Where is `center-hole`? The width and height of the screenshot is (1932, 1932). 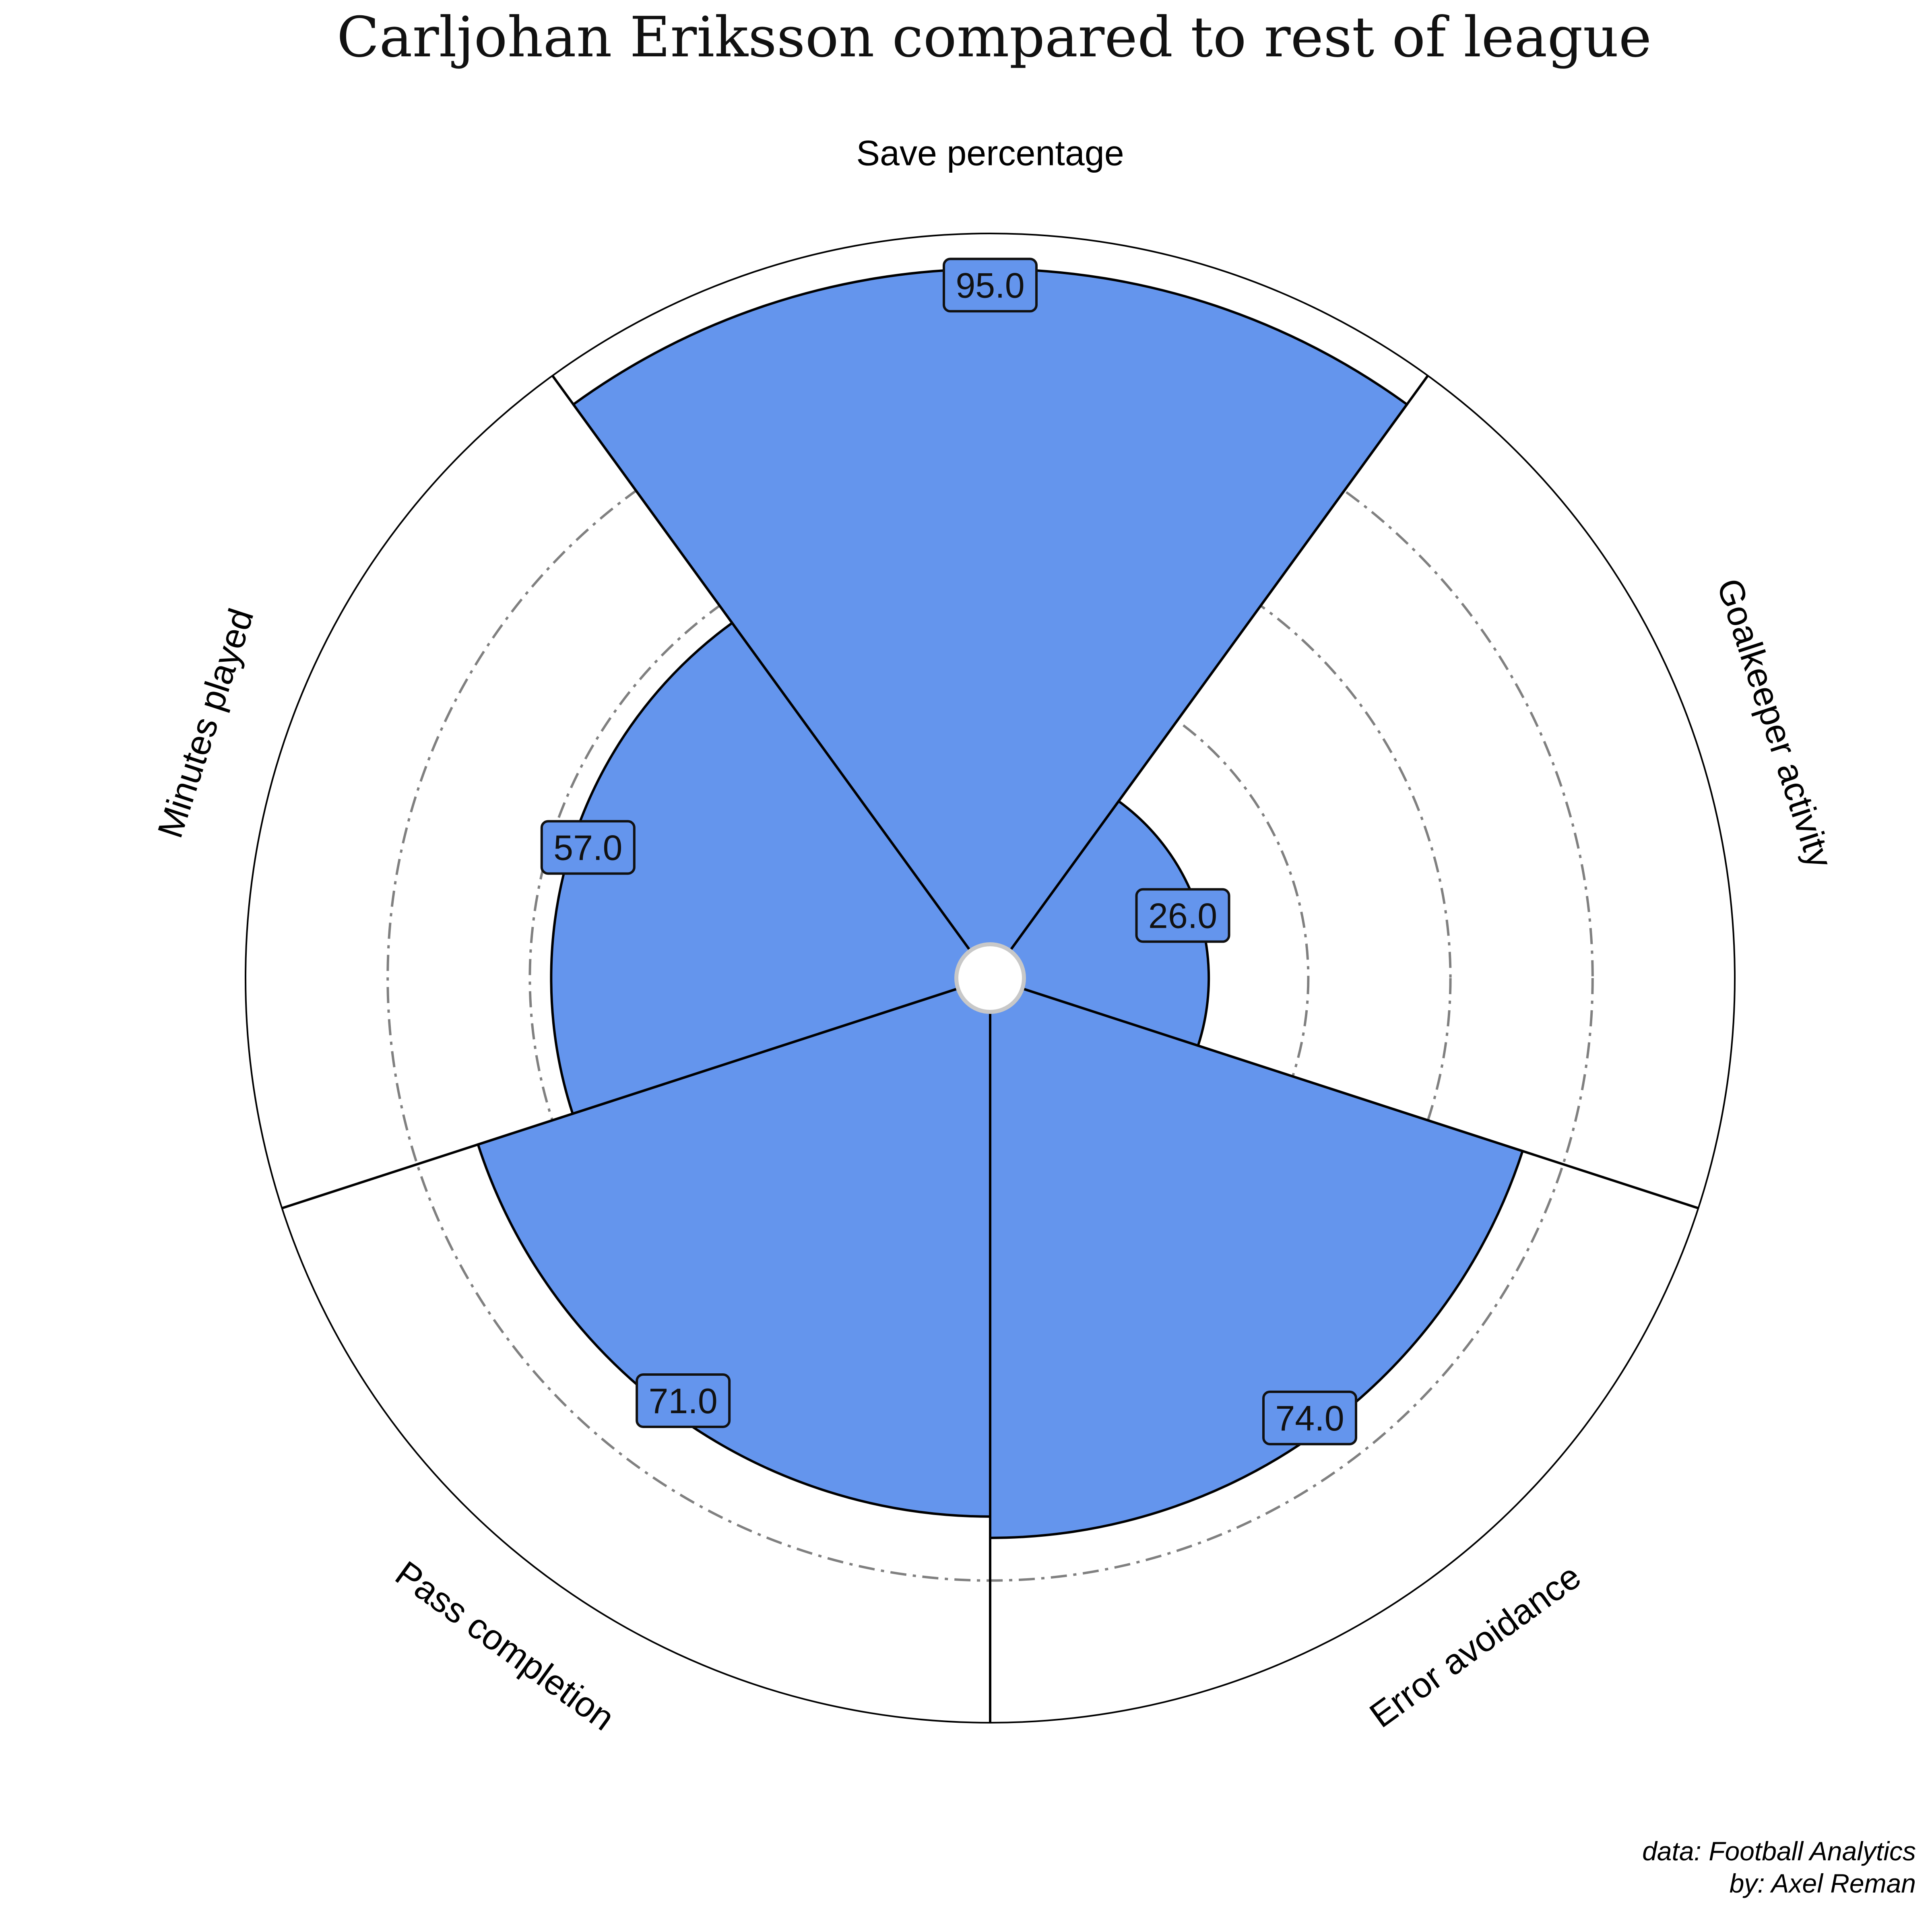 center-hole is located at coordinates (990, 978).